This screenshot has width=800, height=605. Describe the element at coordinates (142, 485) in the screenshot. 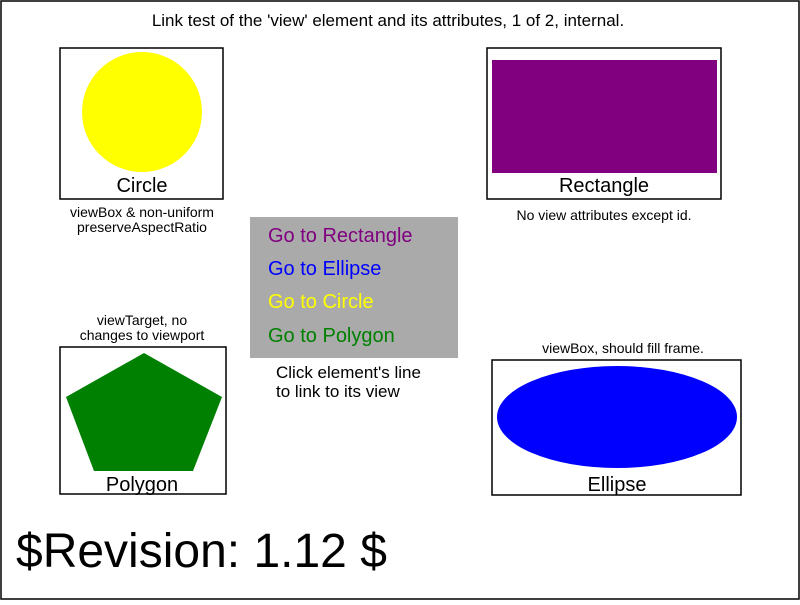

I see `polygon-label: Polygon` at that location.